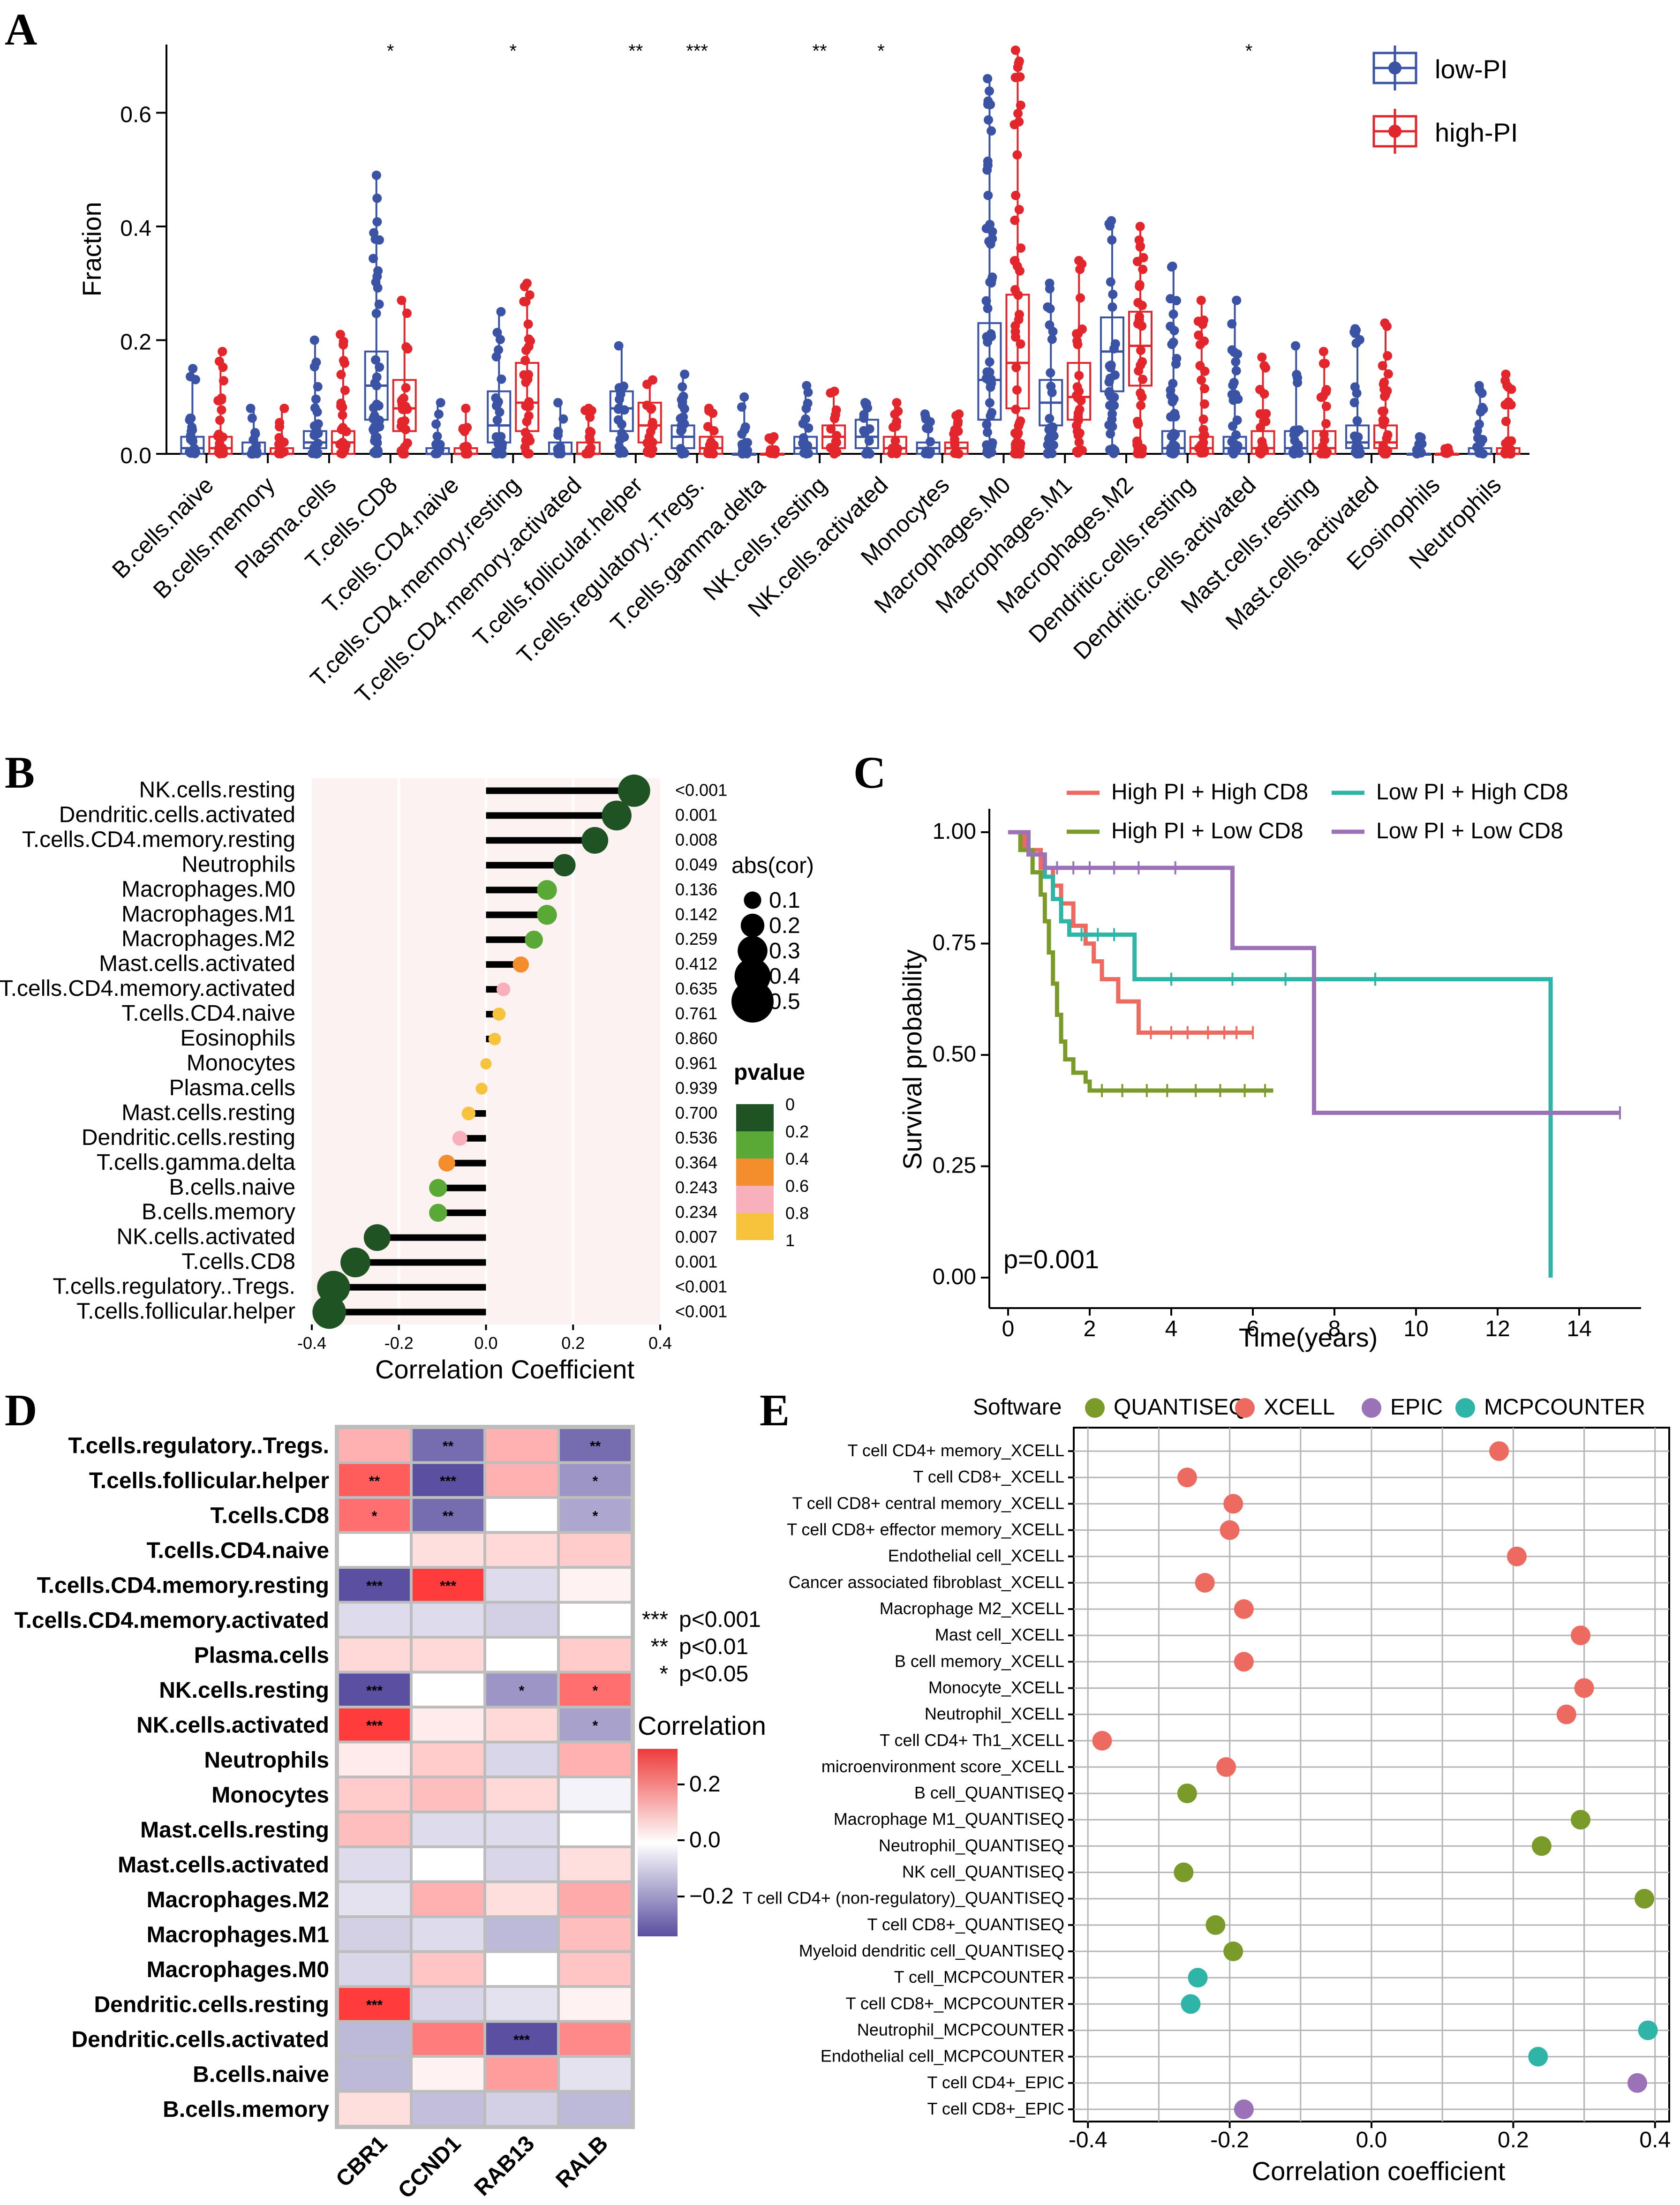 The height and width of the screenshot is (2205, 1680). What do you see at coordinates (928, 1503) in the screenshot?
I see `e-row-label: T cell CD8+ central memory_XCELL` at bounding box center [928, 1503].